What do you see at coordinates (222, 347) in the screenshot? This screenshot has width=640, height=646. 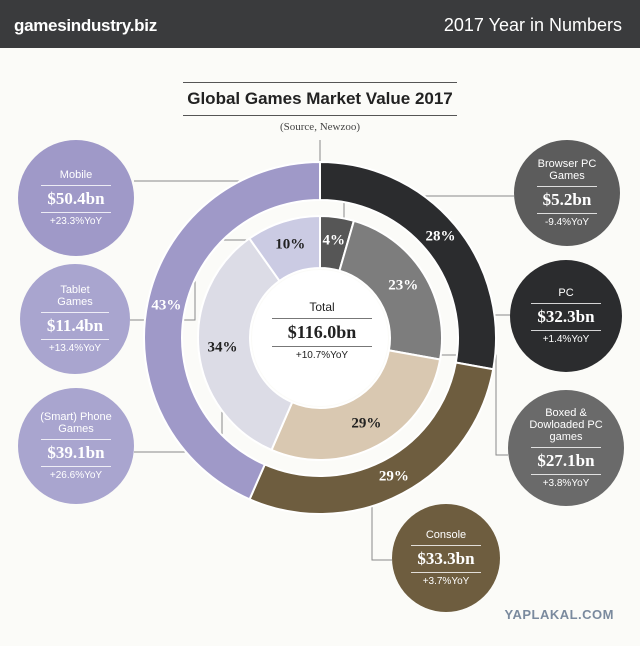 I see `inner-percent-label-3: 34%` at bounding box center [222, 347].